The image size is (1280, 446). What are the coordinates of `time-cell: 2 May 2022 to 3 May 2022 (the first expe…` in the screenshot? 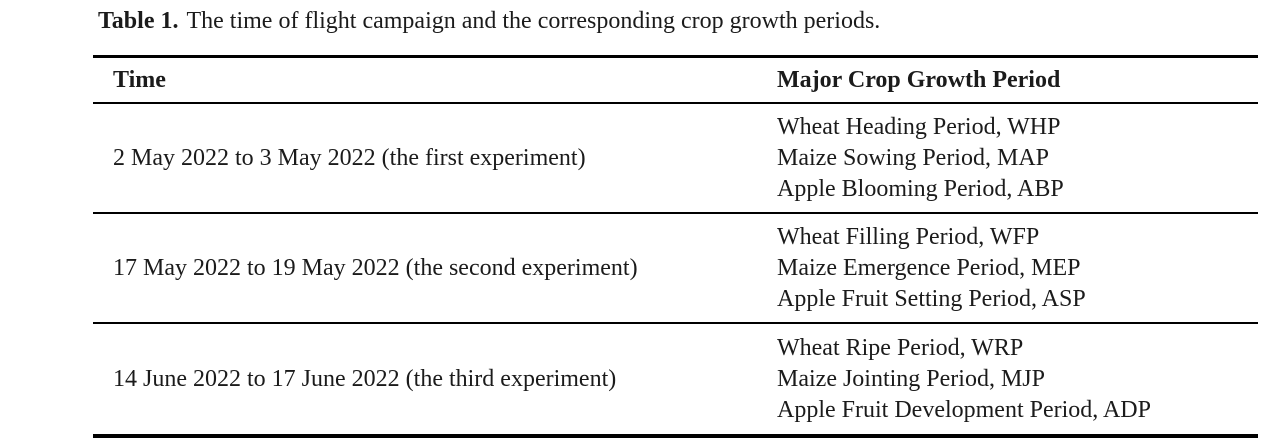 It's located at (349, 157).